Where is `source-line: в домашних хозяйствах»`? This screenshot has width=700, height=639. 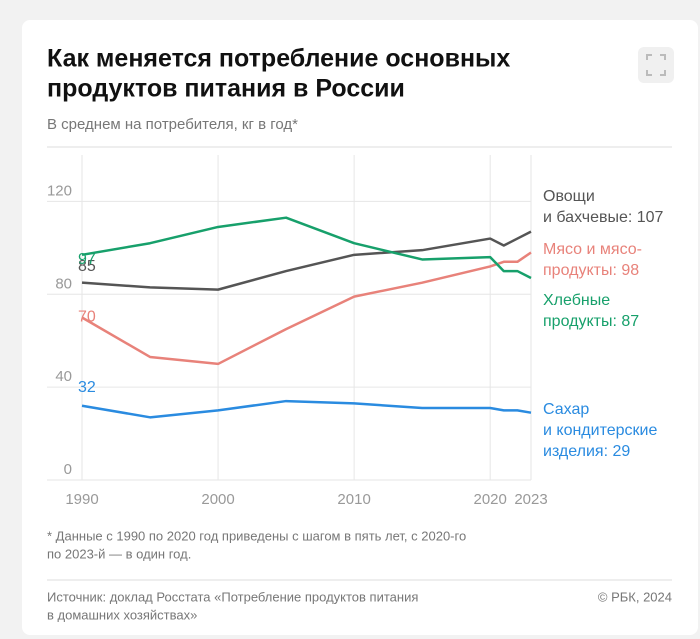
source-line: в домашних хозяйствах» is located at coordinates (122, 614).